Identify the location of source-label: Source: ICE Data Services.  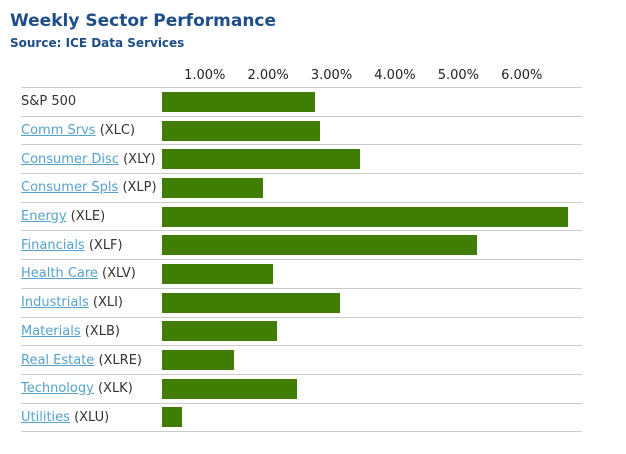
(97, 43).